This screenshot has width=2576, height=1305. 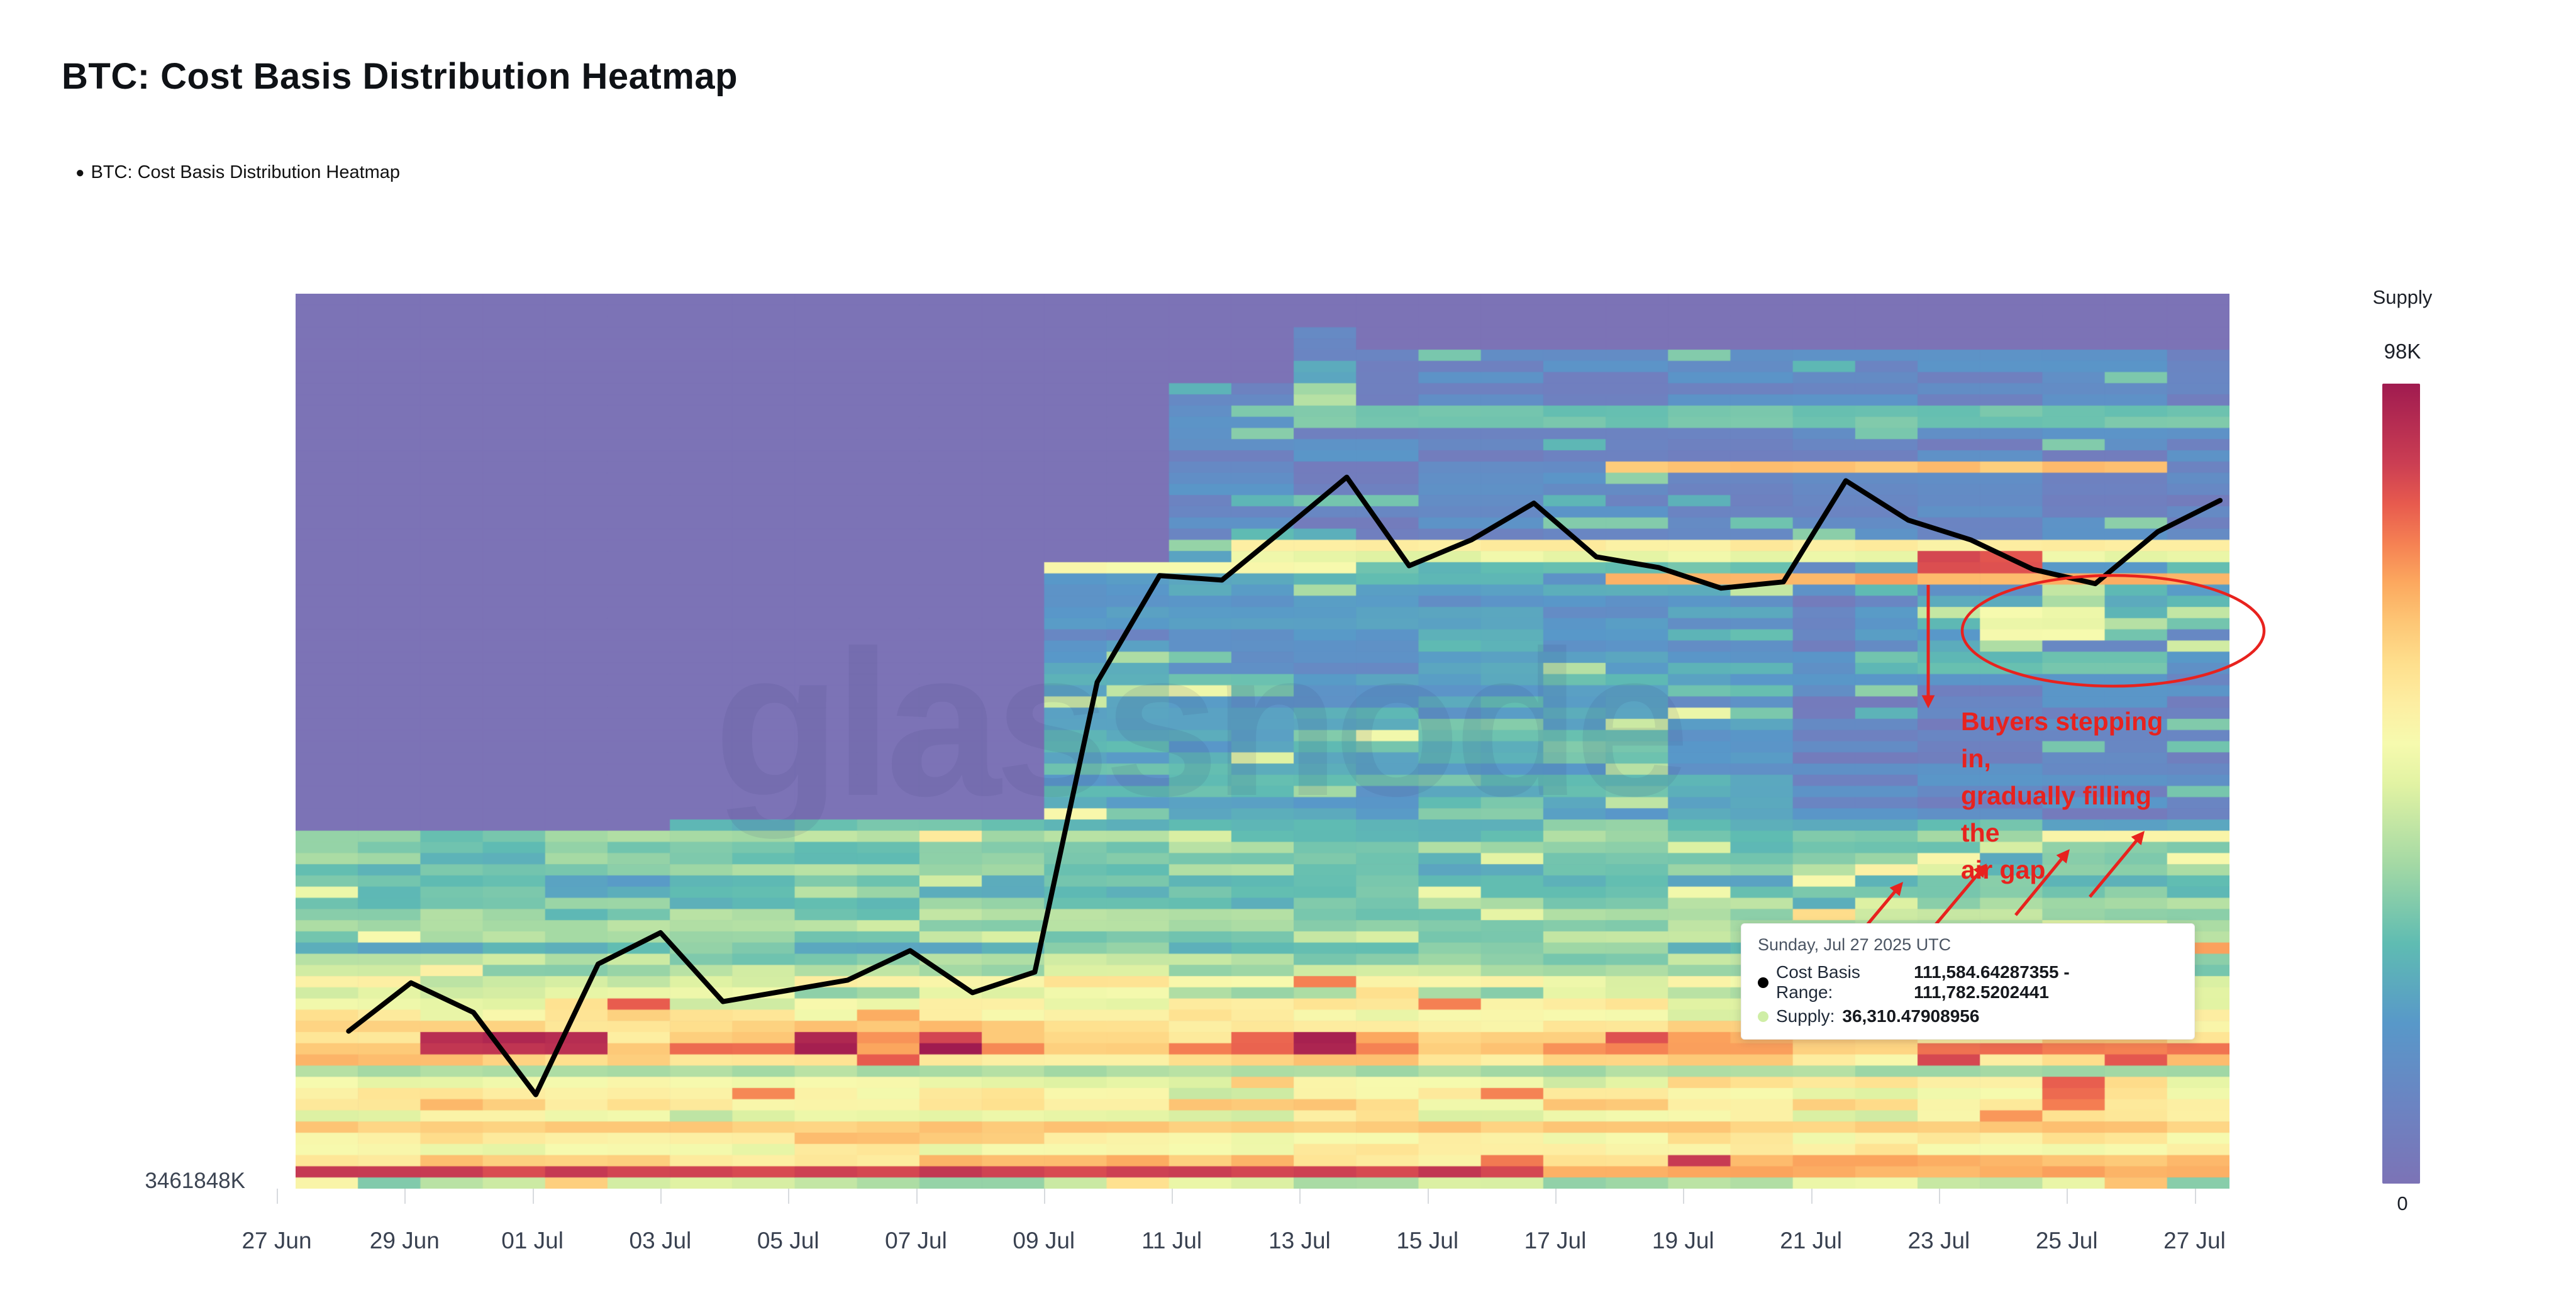 What do you see at coordinates (788, 1240) in the screenshot?
I see `x-axis-label: 05 Jul` at bounding box center [788, 1240].